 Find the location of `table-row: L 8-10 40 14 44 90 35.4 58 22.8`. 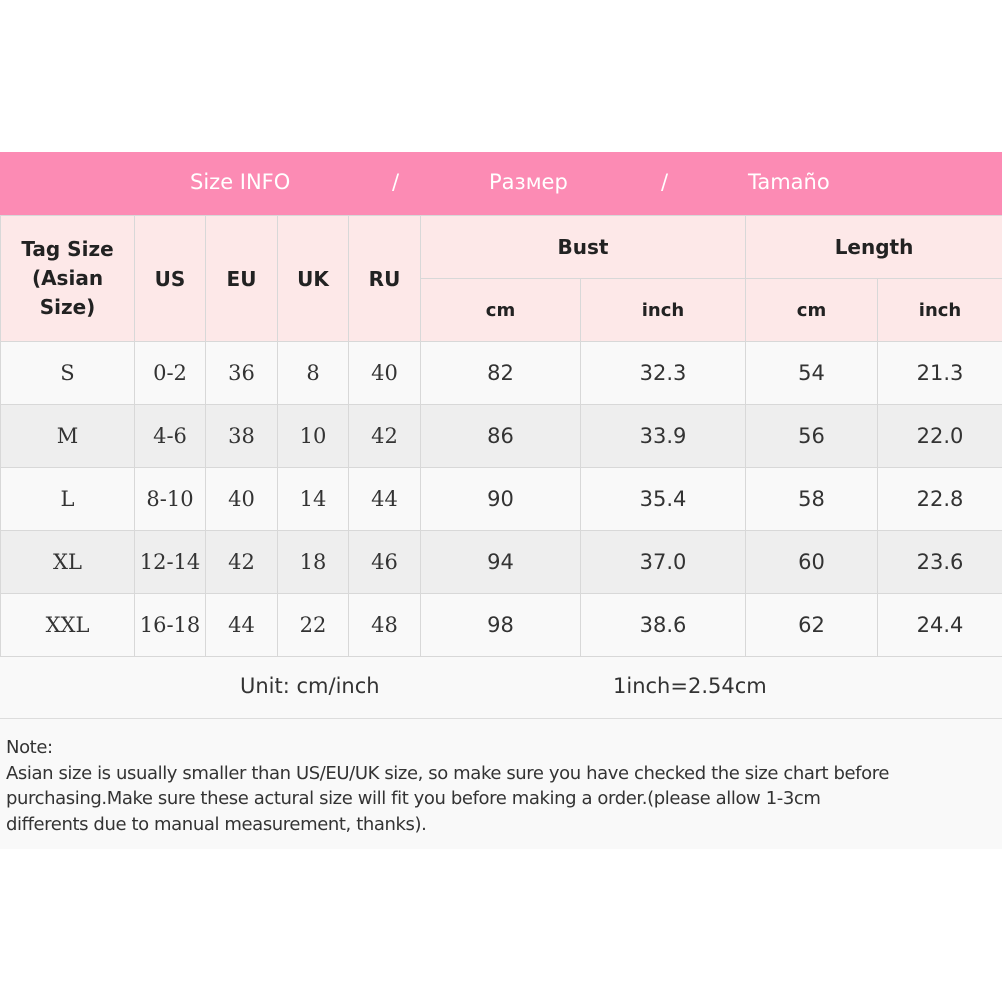

table-row: L 8-10 40 14 44 90 35.4 58 22.8 is located at coordinates (501, 499).